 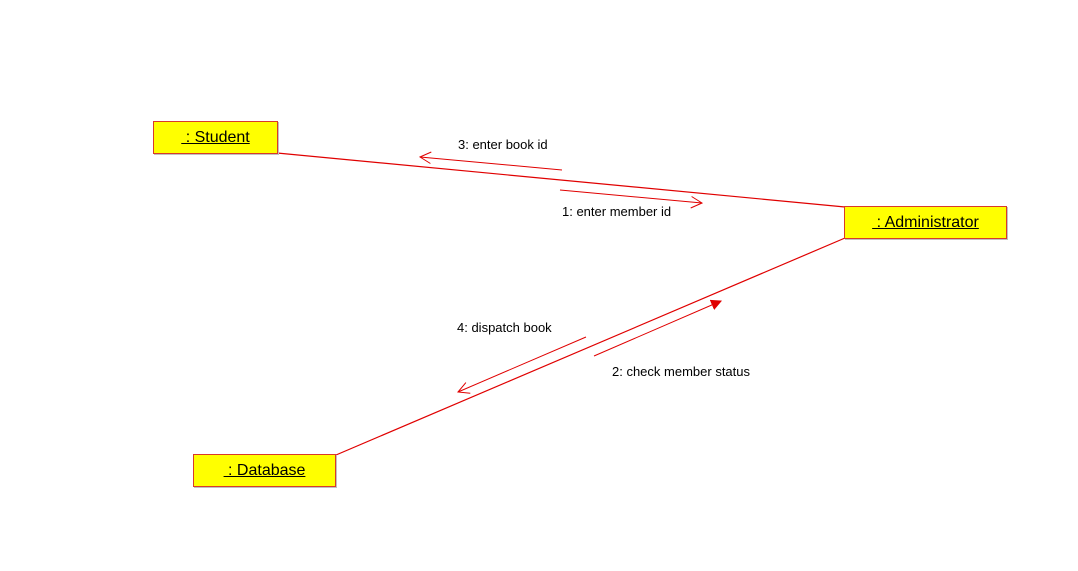 What do you see at coordinates (464, 388) in the screenshot?
I see `message-4-arrowhead` at bounding box center [464, 388].